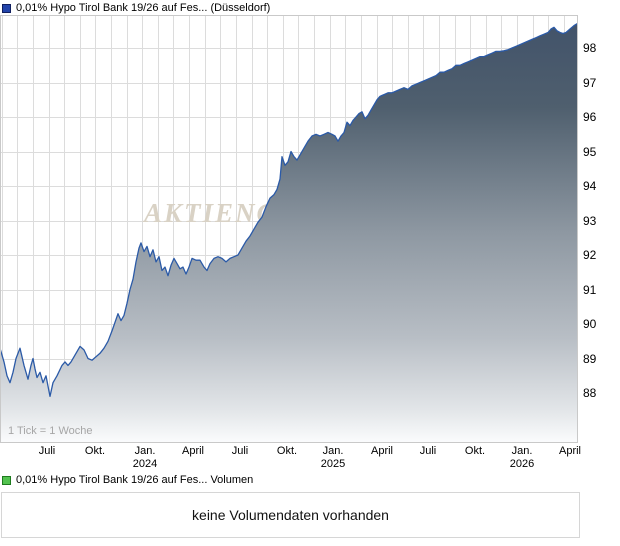 This screenshot has height=546, width=620. What do you see at coordinates (590, 117) in the screenshot?
I see `y-axis-label: 96` at bounding box center [590, 117].